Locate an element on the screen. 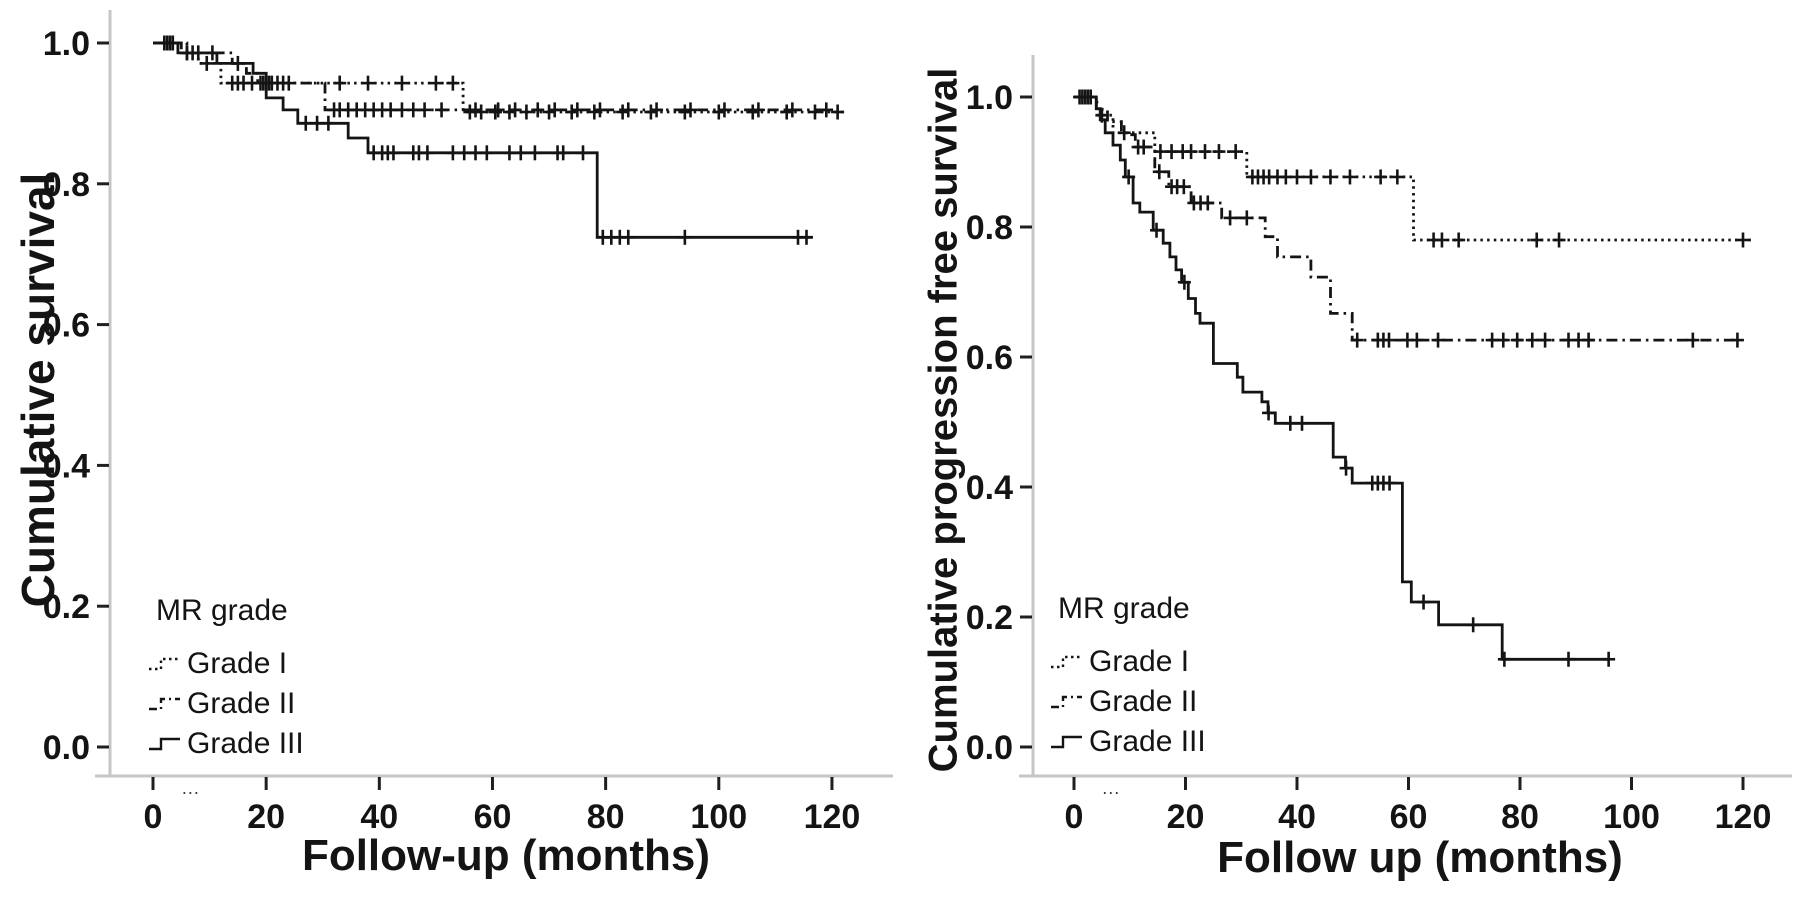 This screenshot has width=1800, height=897. right-curve-grade-ii is located at coordinates (1406, 218).